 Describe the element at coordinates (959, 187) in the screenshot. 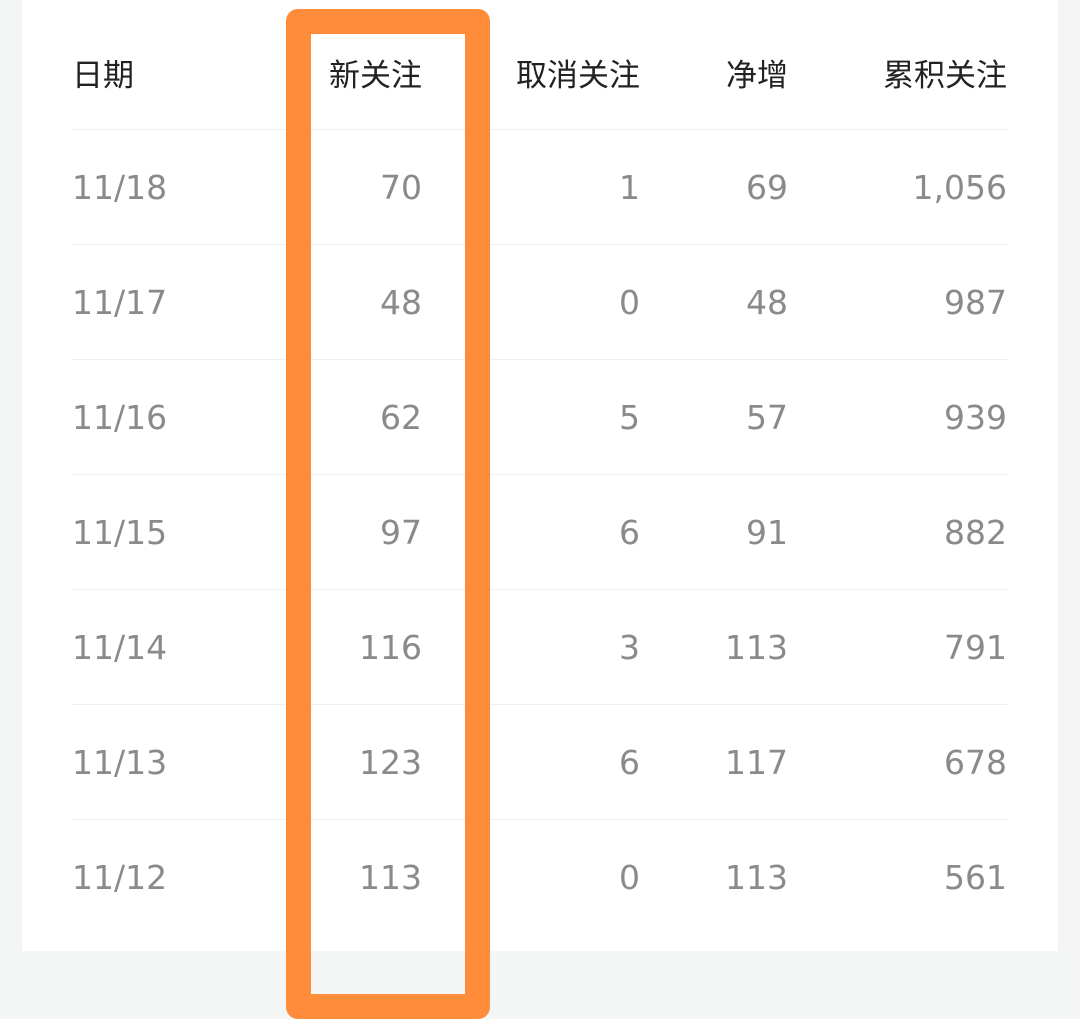

I see `cell-total-followers: 1,056` at that location.